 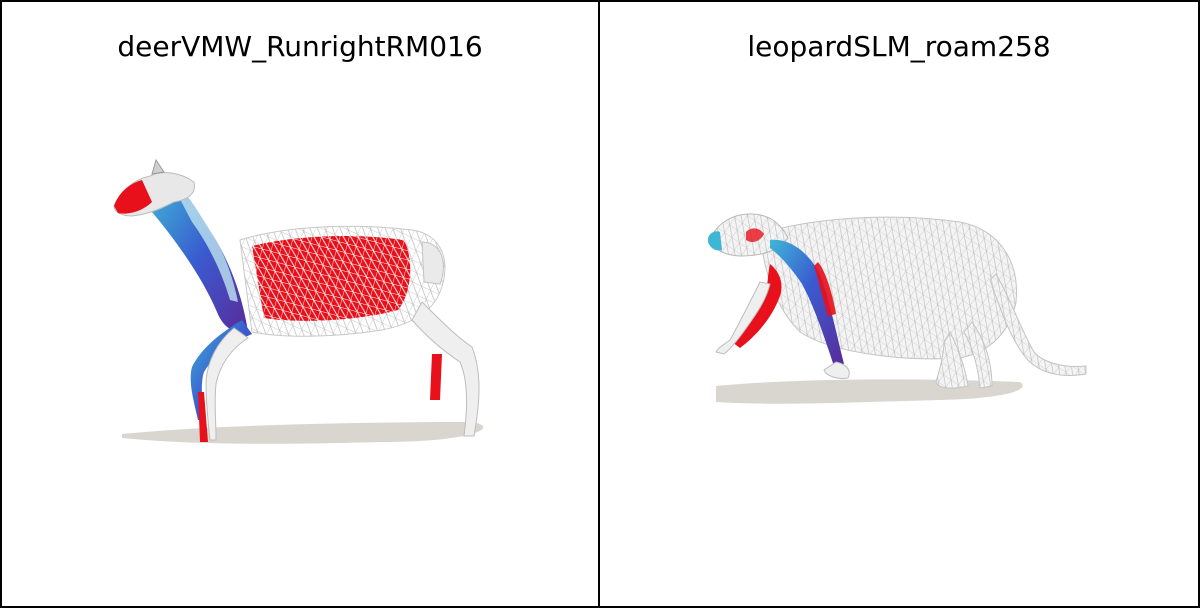 I want to click on panel-title: leopardSLM_roam258, so click(x=899, y=46).